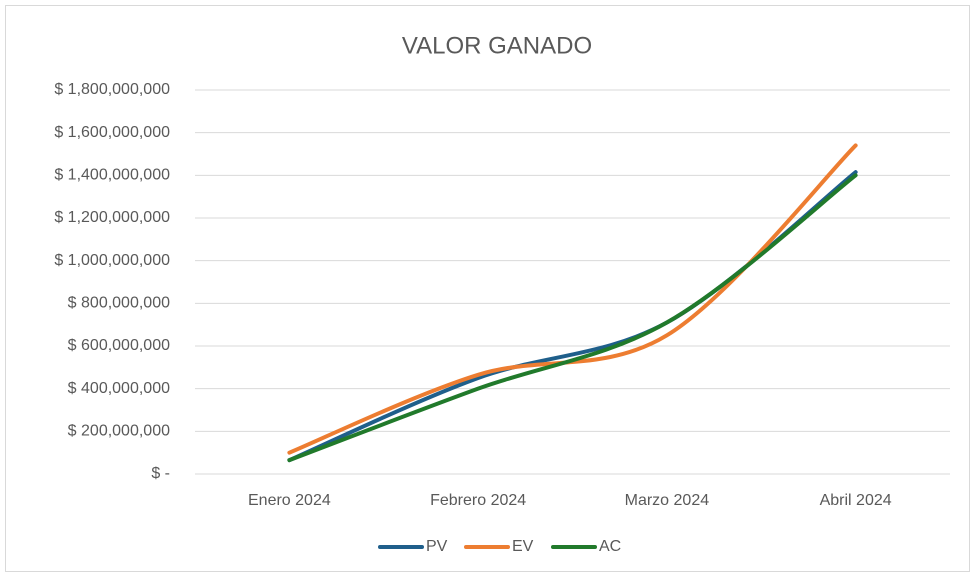 The image size is (975, 577). Describe the element at coordinates (523, 546) in the screenshot. I see `legend-label: EV` at that location.